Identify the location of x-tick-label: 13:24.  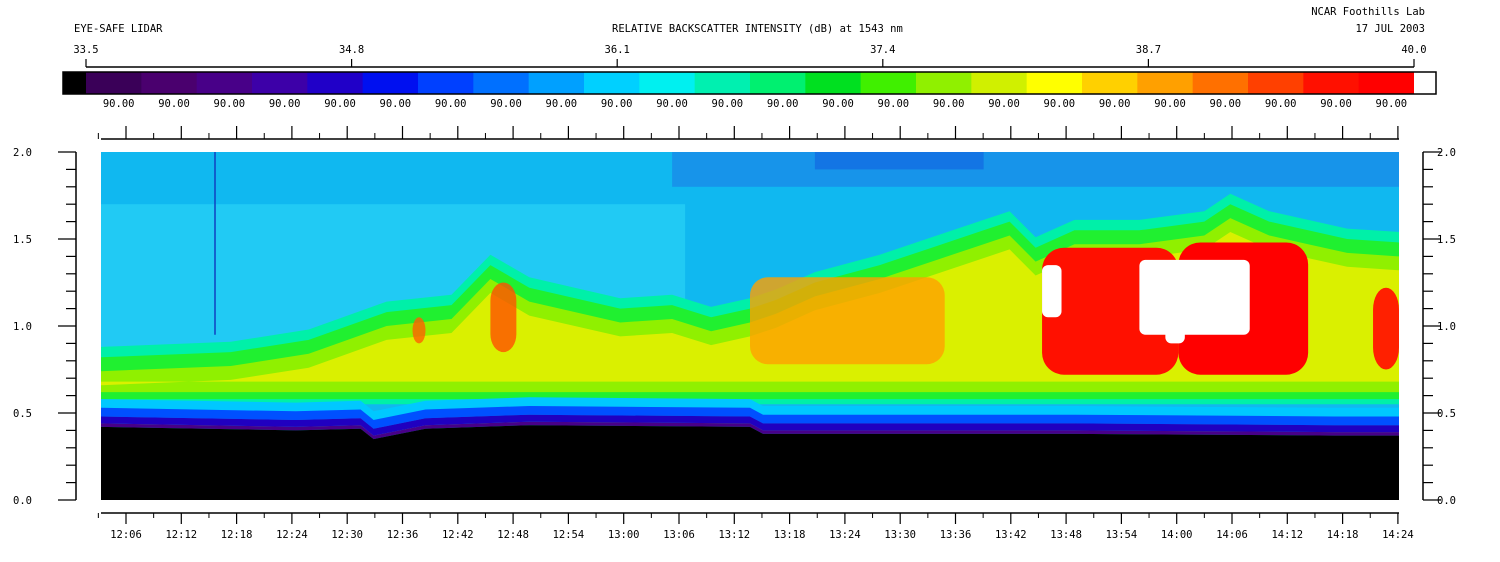
(845, 535).